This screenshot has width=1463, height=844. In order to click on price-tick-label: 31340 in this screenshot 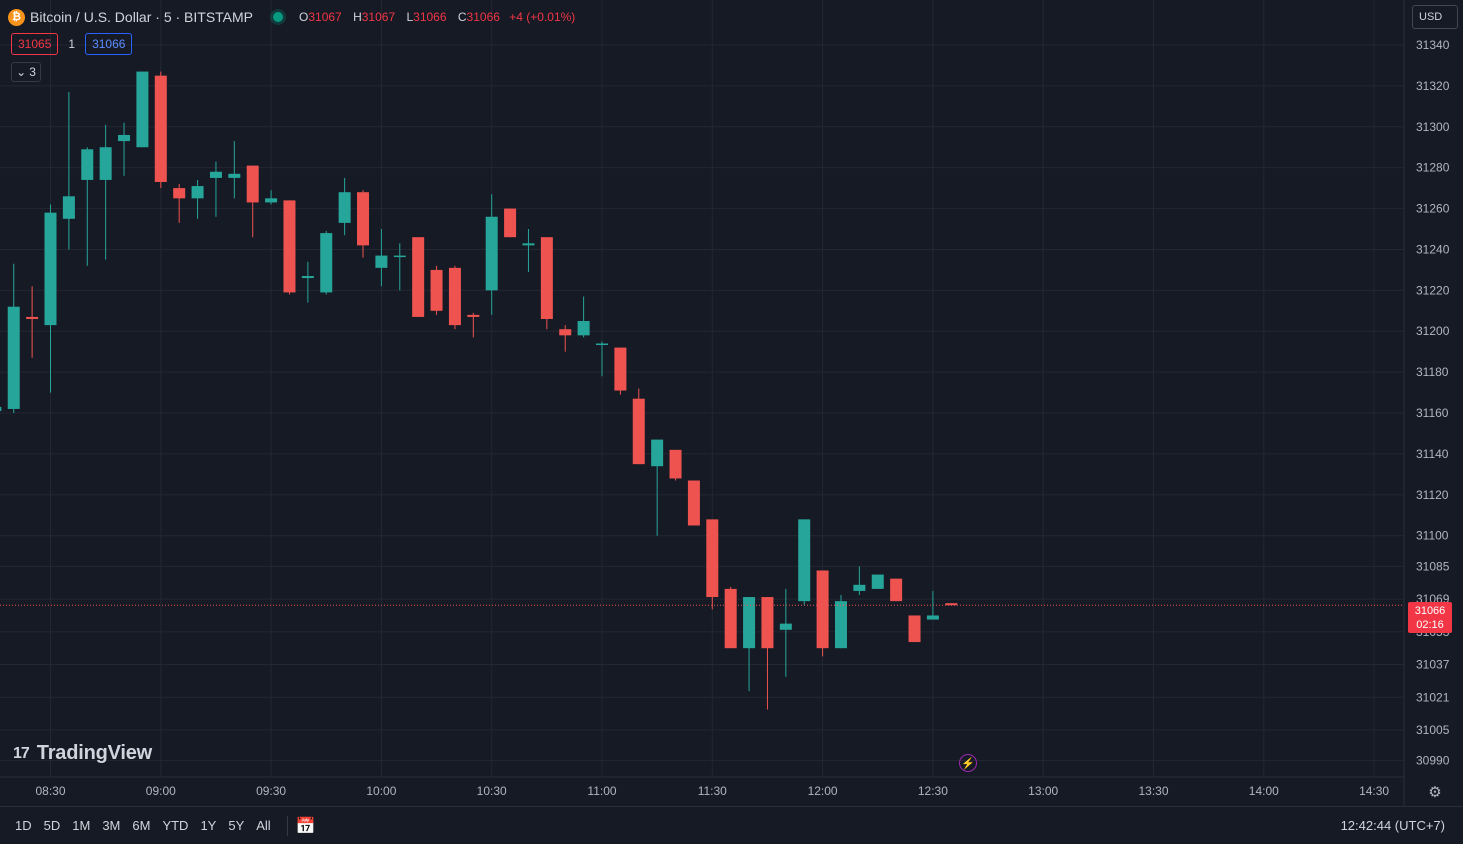, I will do `click(1433, 45)`.